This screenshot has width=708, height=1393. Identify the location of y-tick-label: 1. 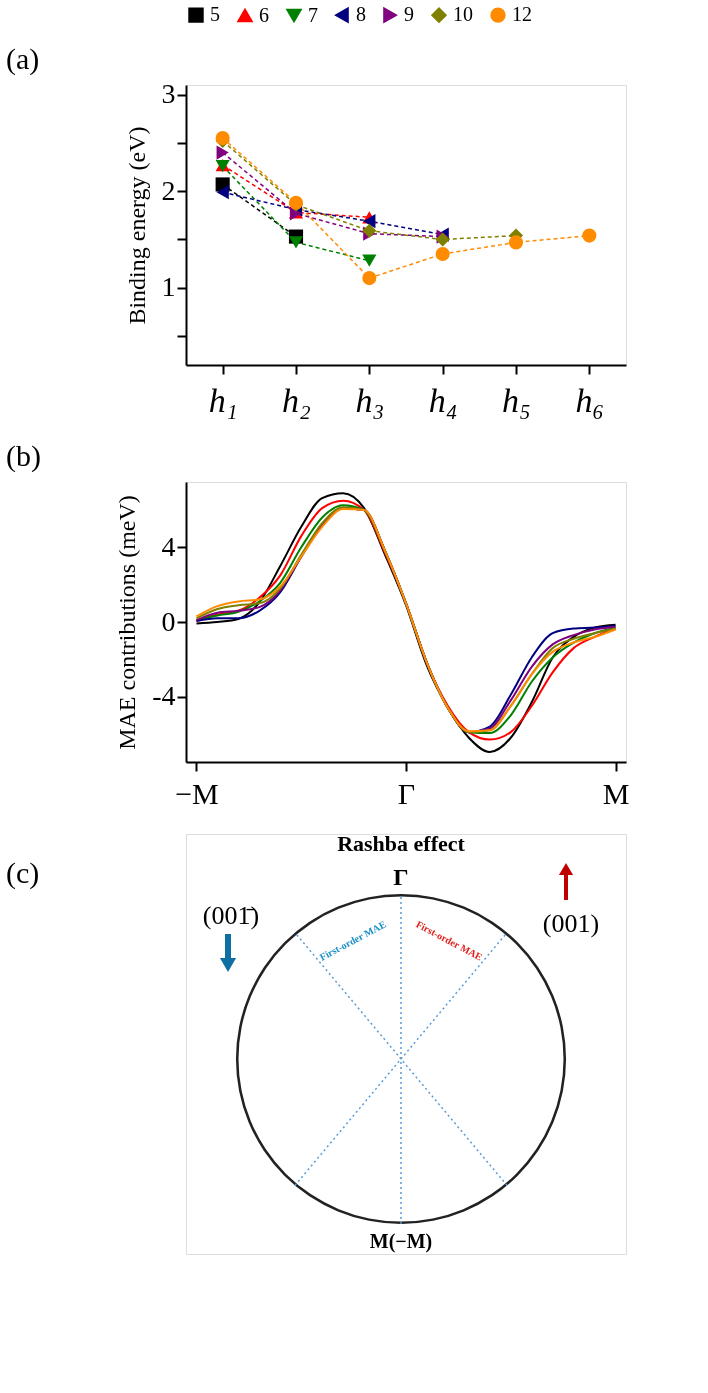
(168, 287).